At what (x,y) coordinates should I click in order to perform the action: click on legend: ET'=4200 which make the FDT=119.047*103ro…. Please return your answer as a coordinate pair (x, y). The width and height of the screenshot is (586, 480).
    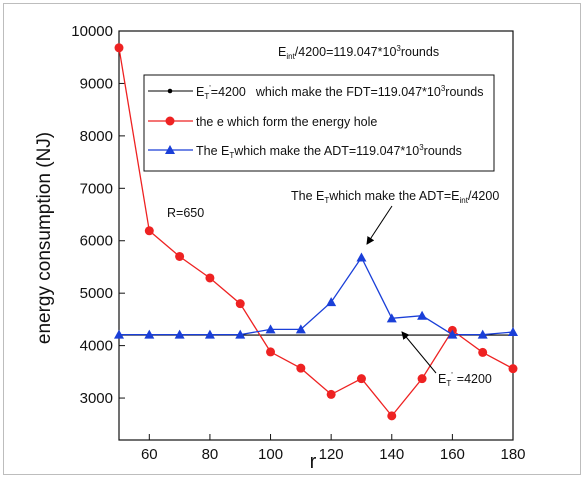
    Looking at the image, I should click on (319, 123).